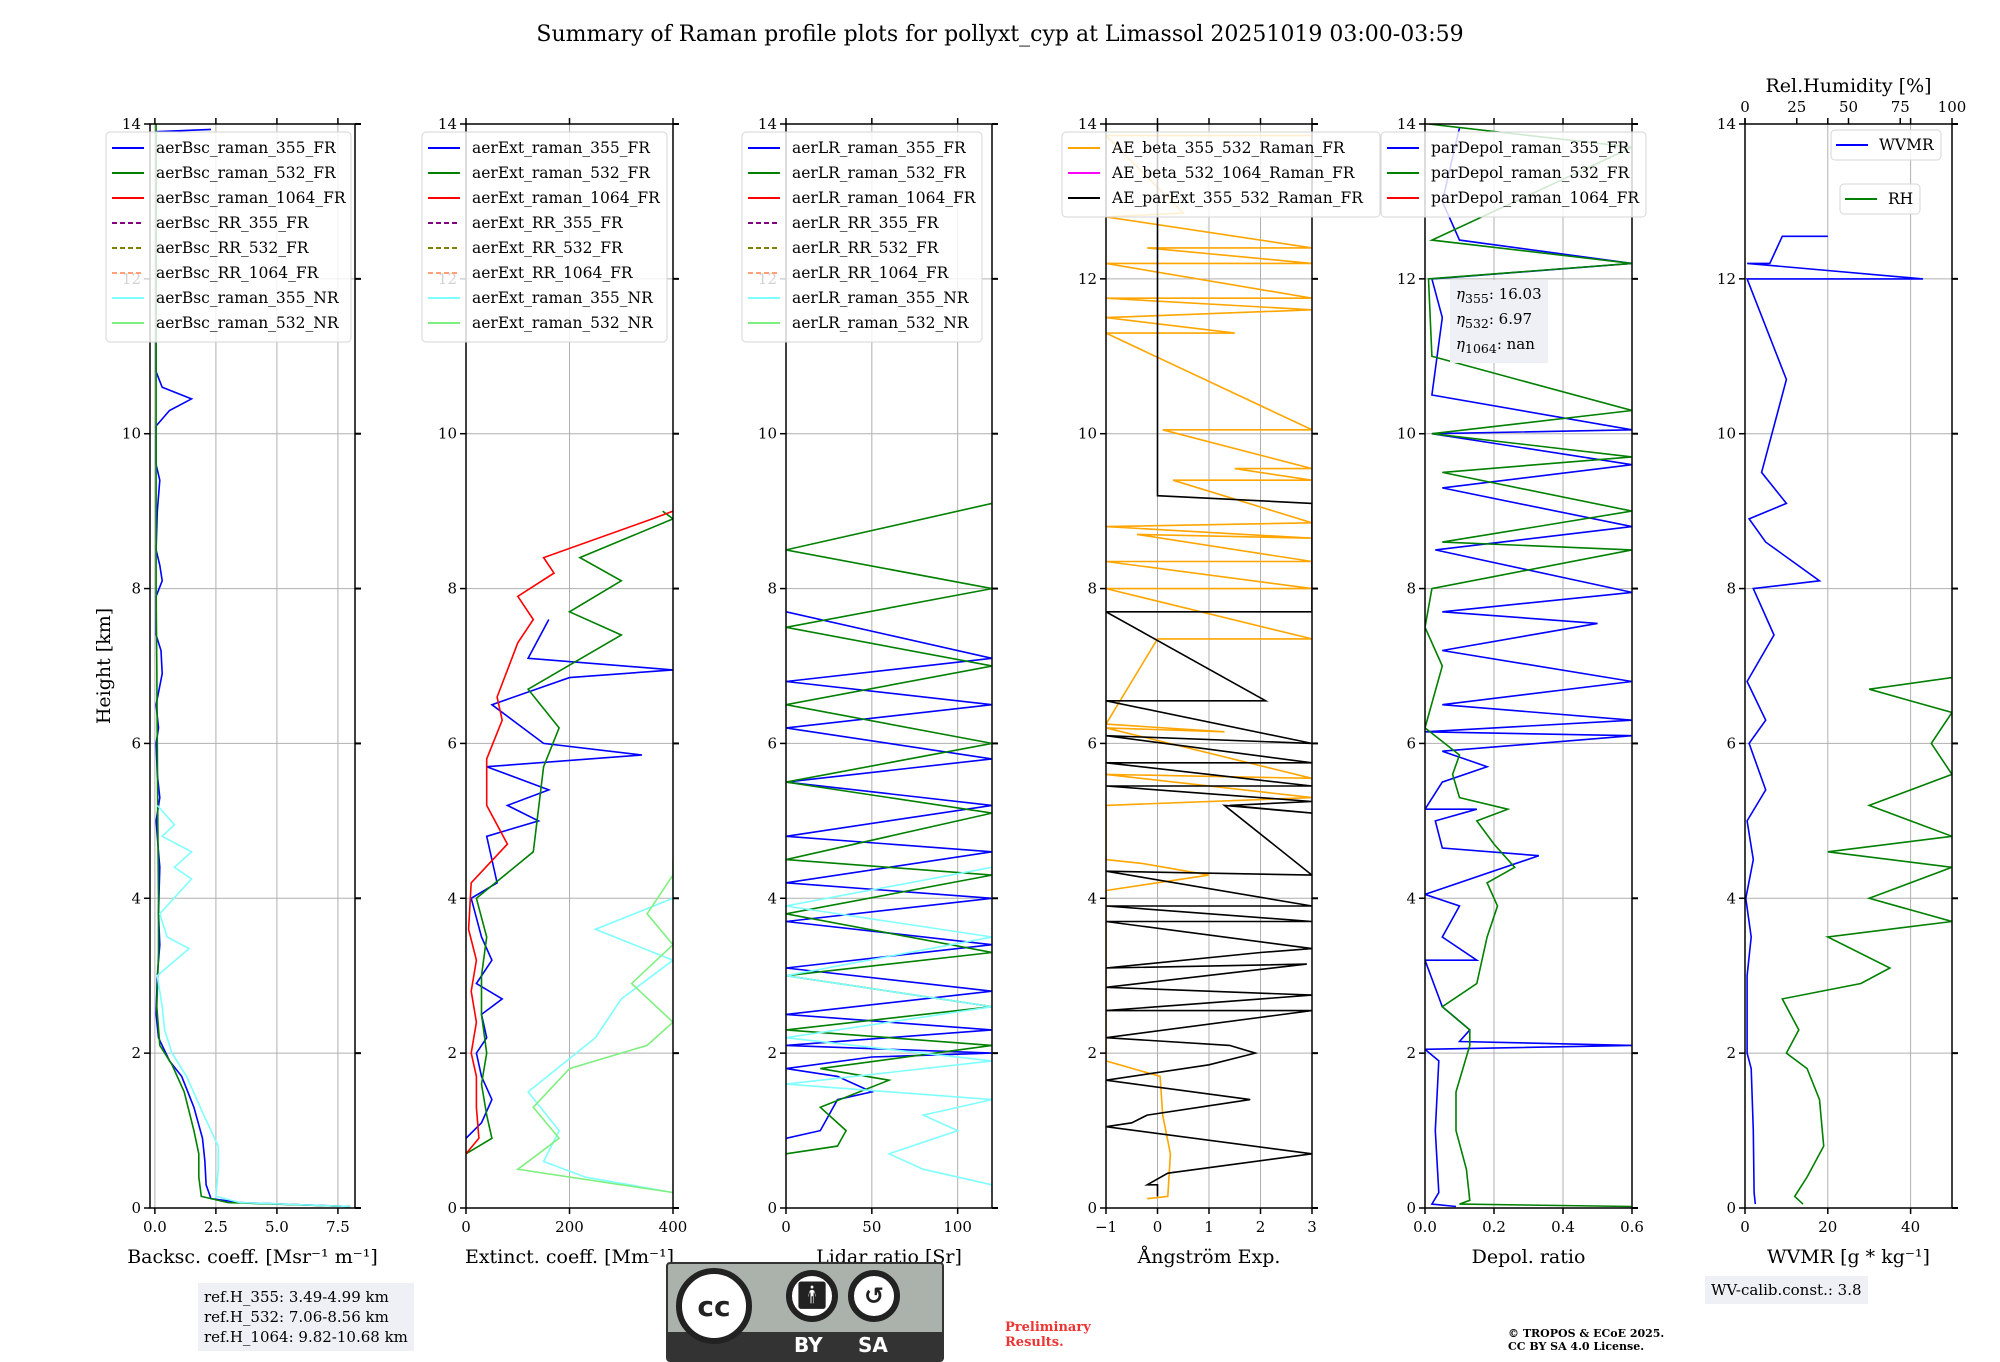 The height and width of the screenshot is (1362, 2000). I want to click on x-axis-label: Extinct. coeff. [Mm⁻¹], so click(569, 1257).